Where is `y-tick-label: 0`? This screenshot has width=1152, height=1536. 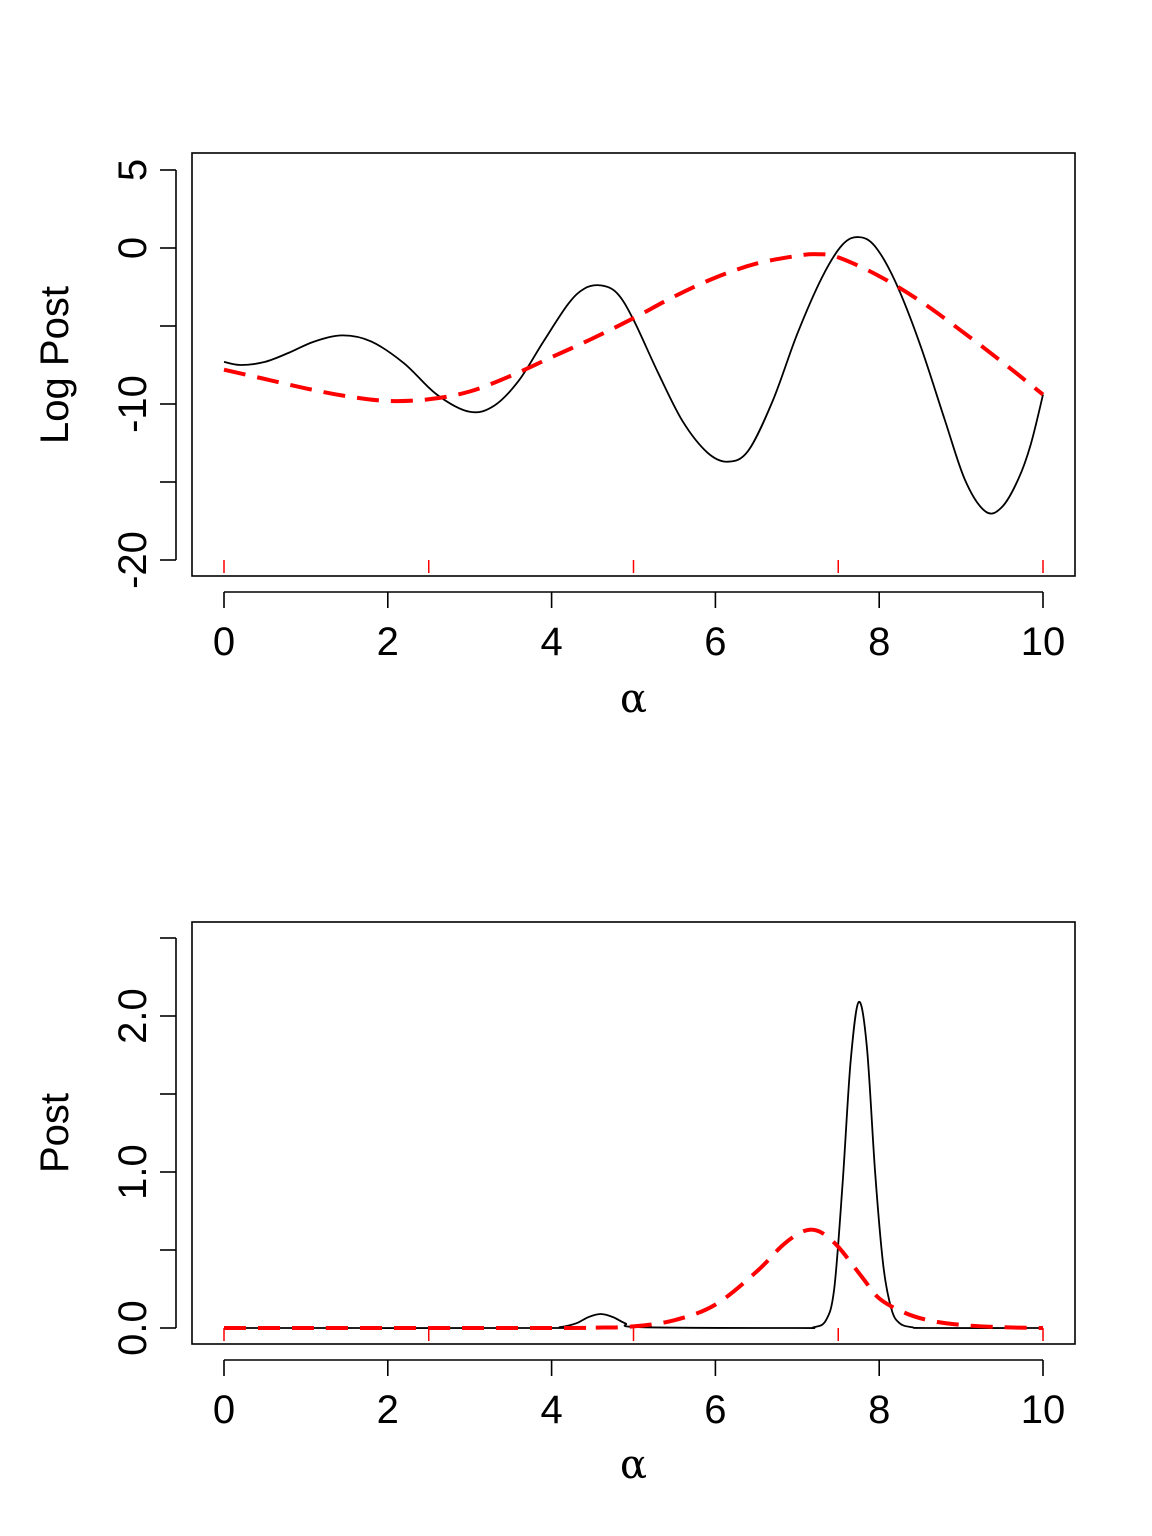
y-tick-label: 0 is located at coordinates (133, 248).